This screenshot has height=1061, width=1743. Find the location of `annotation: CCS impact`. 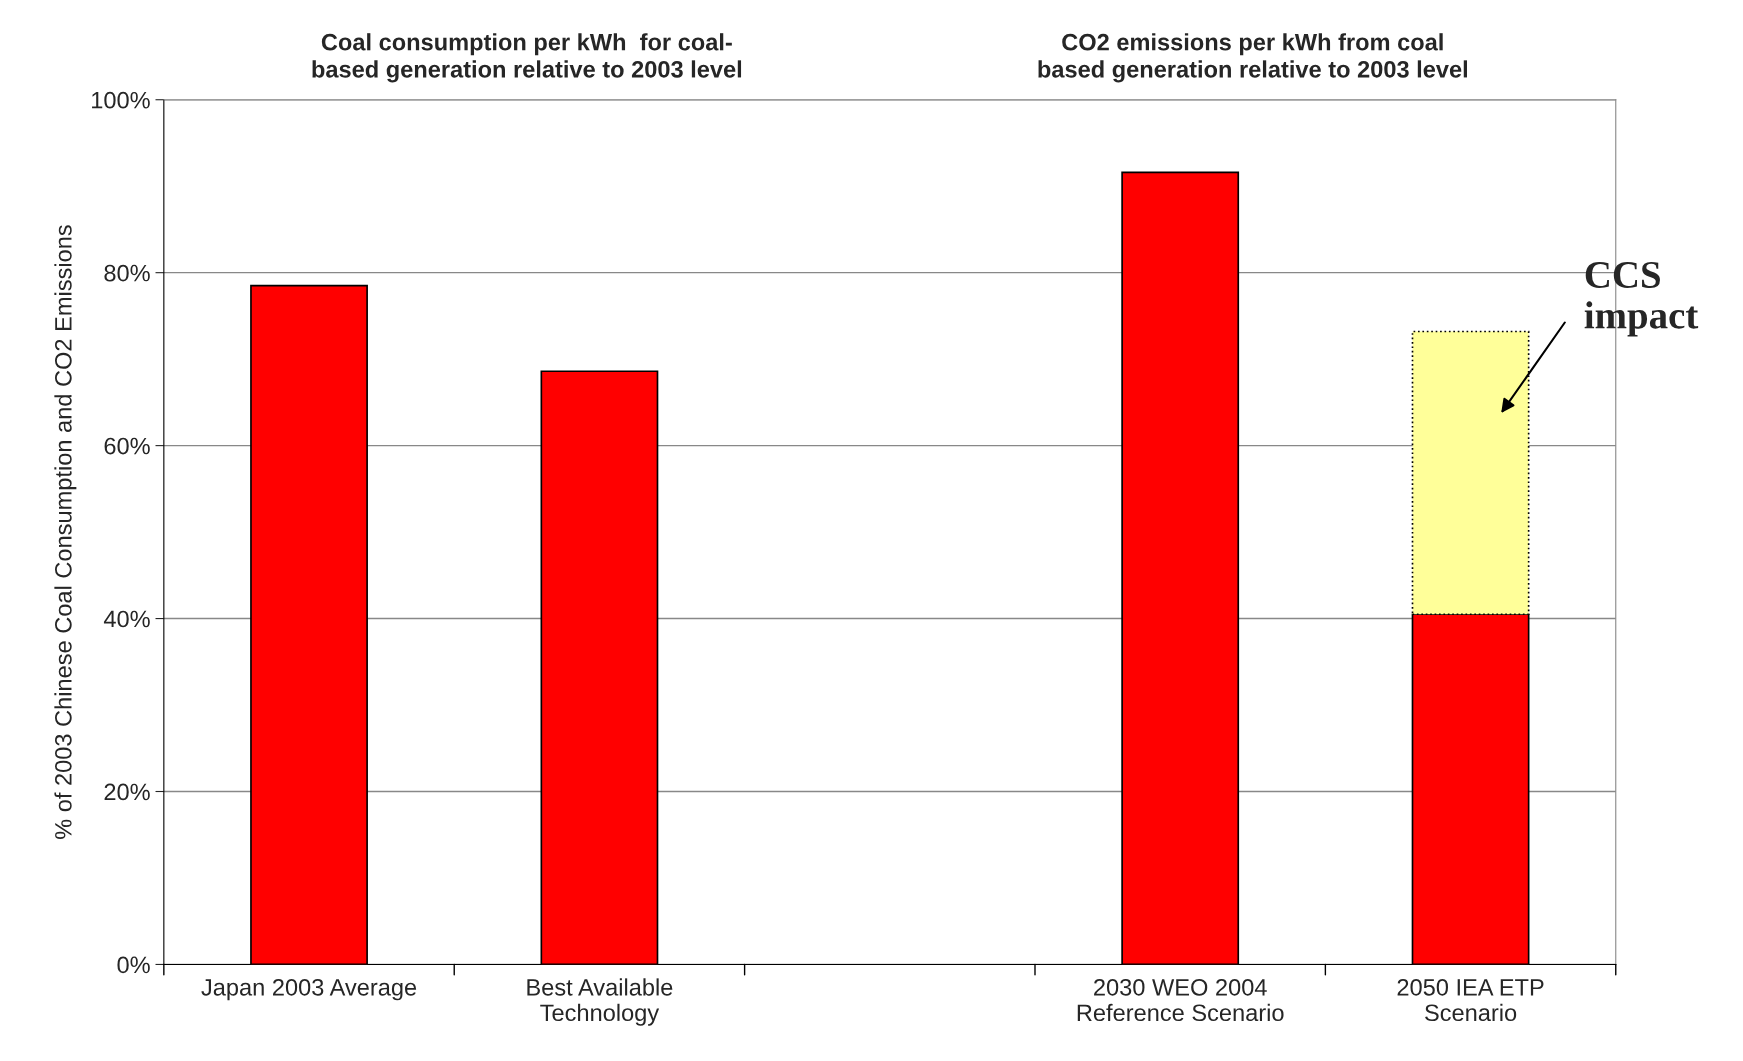

annotation: CCS impact is located at coordinates (1641, 299).